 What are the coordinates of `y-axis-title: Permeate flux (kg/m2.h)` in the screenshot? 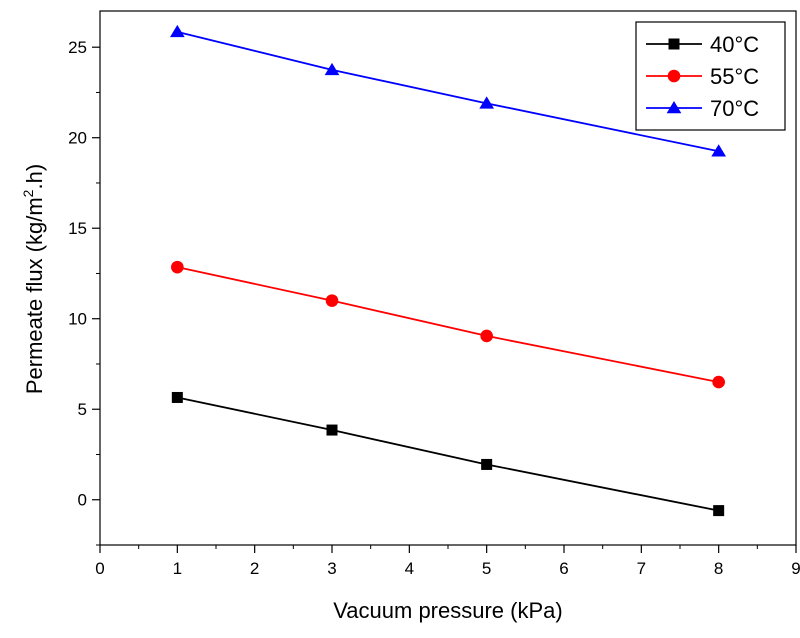 It's located at (33, 279).